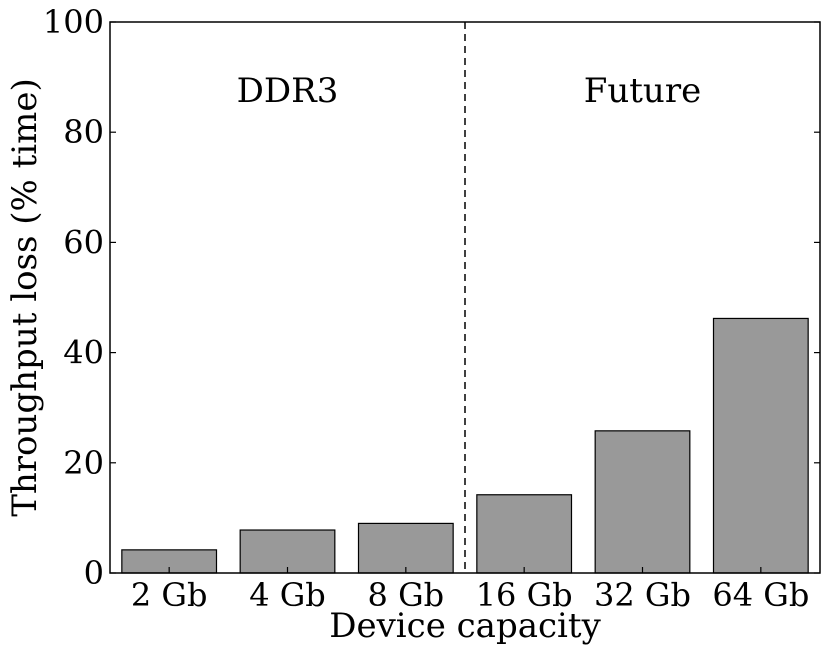 The height and width of the screenshot is (652, 830). What do you see at coordinates (83, 132) in the screenshot?
I see `y-tick-label: 80` at bounding box center [83, 132].